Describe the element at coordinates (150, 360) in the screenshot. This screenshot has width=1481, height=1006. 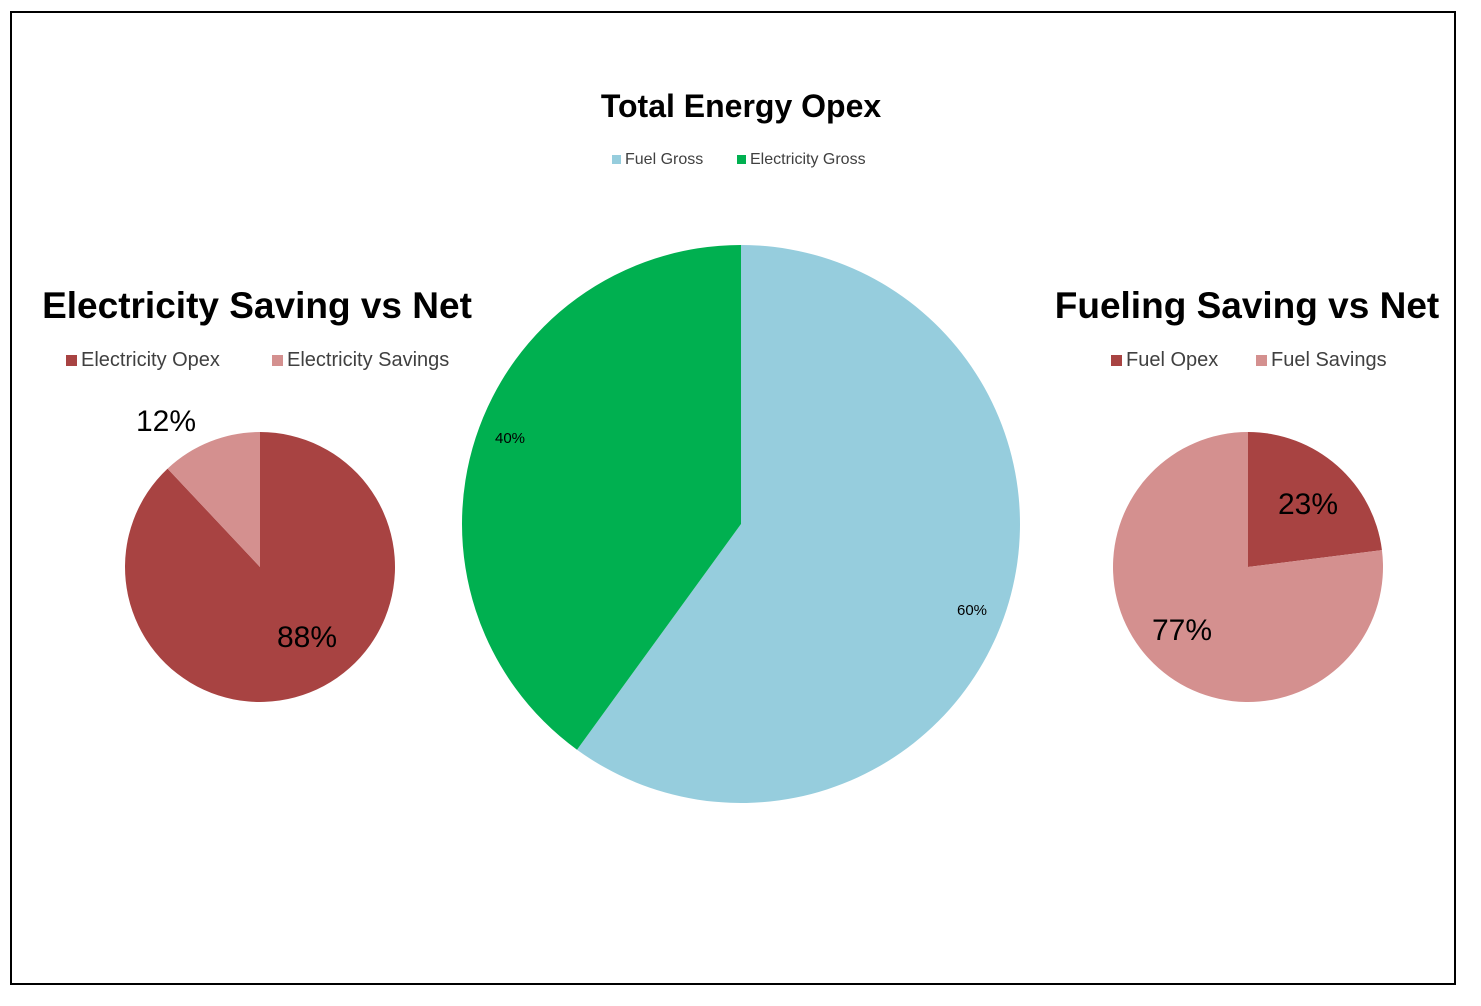
I see `legend-label: Electricity Opex` at that location.